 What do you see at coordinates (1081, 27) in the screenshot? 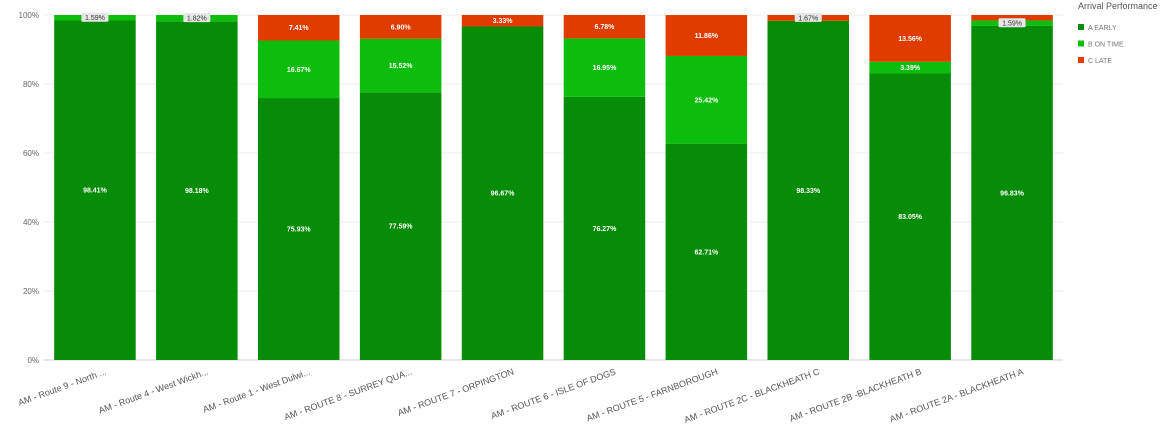
I see `legend-swatch-a-early` at bounding box center [1081, 27].